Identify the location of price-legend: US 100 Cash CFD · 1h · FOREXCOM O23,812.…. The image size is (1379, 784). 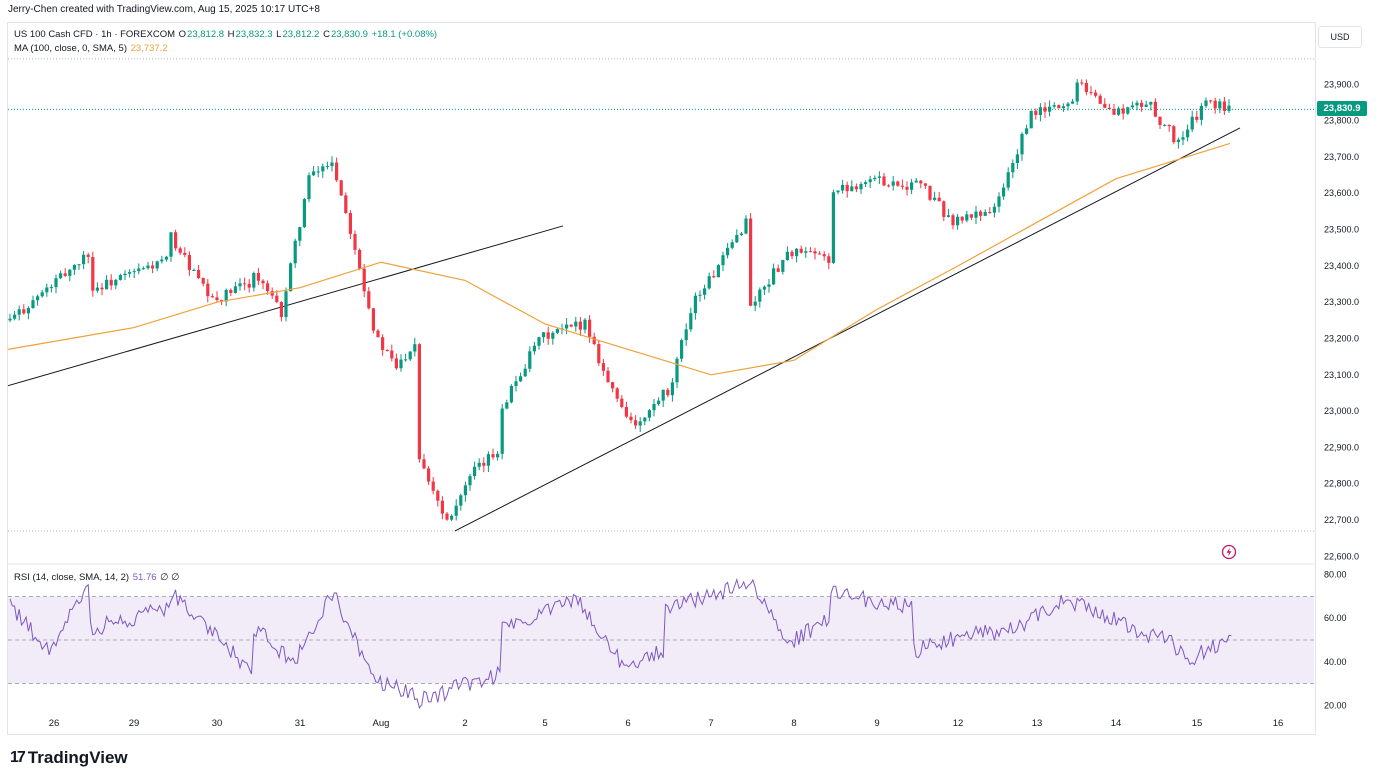
(226, 34).